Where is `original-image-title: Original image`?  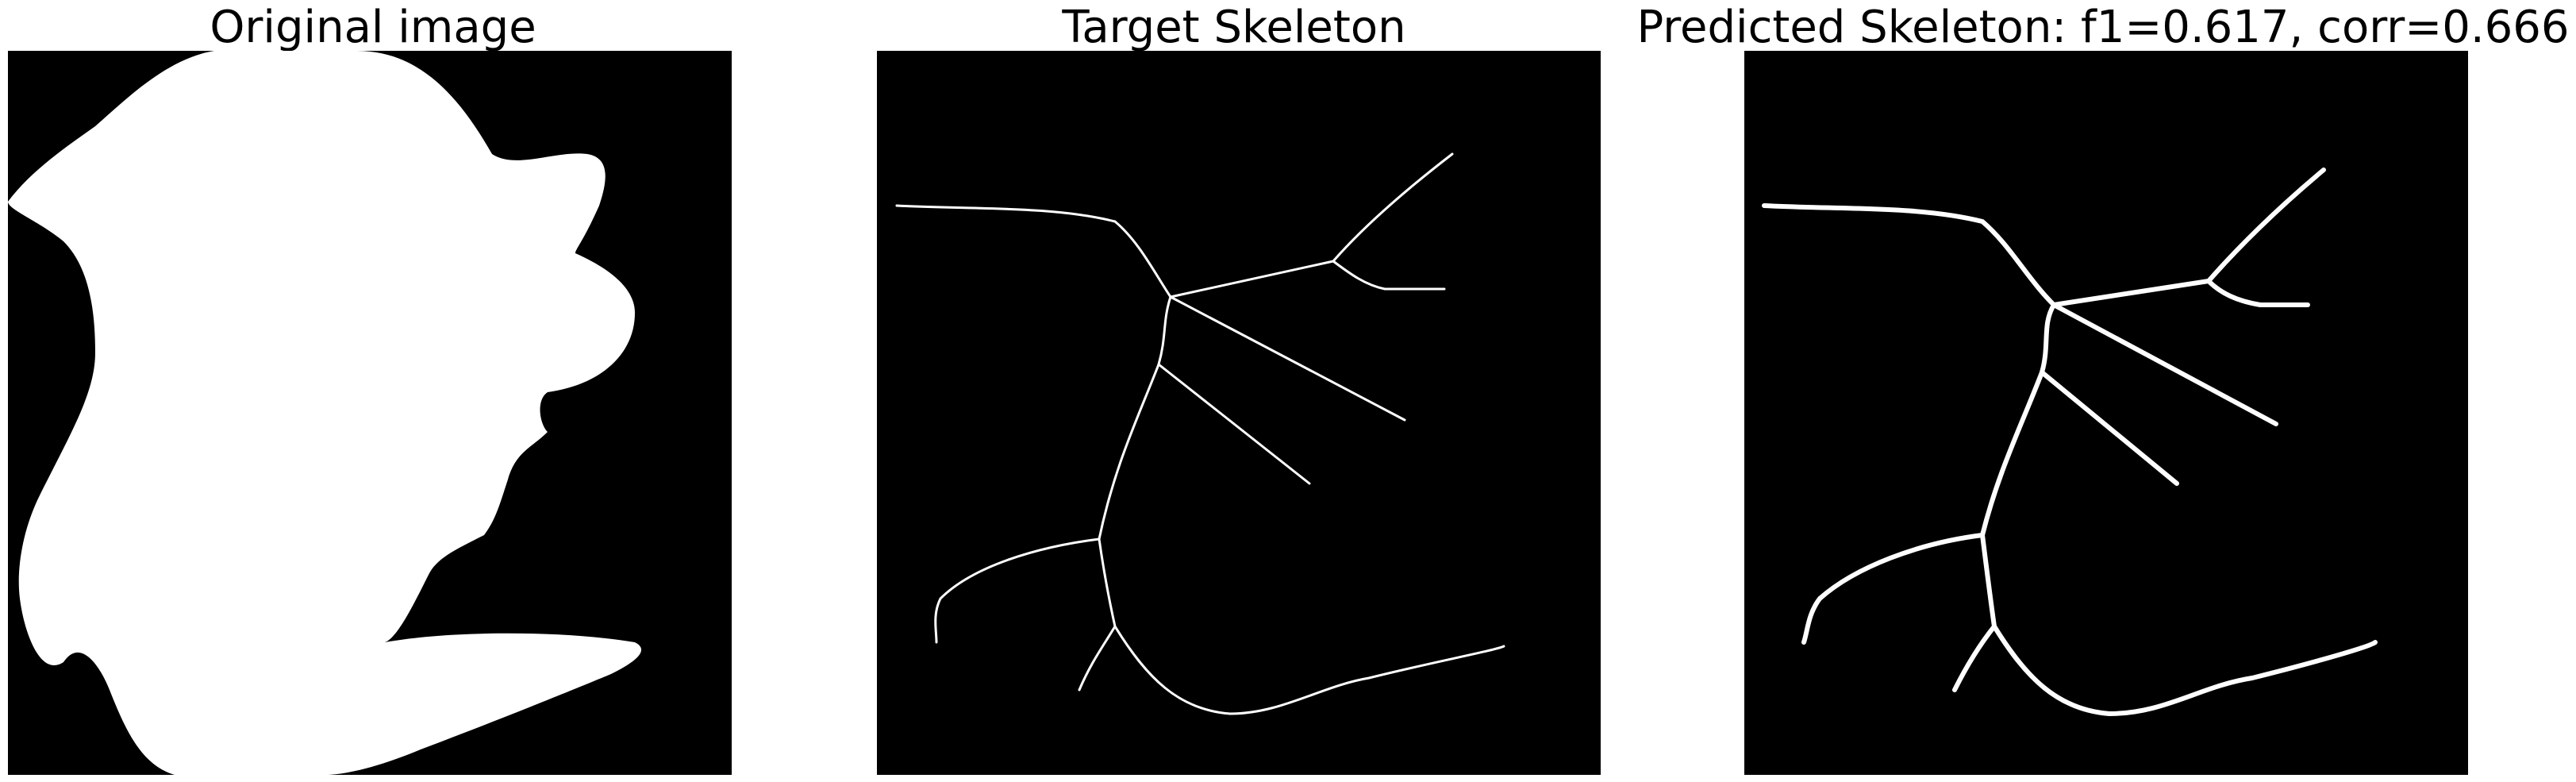
original-image-title: Original image is located at coordinates (373, 27).